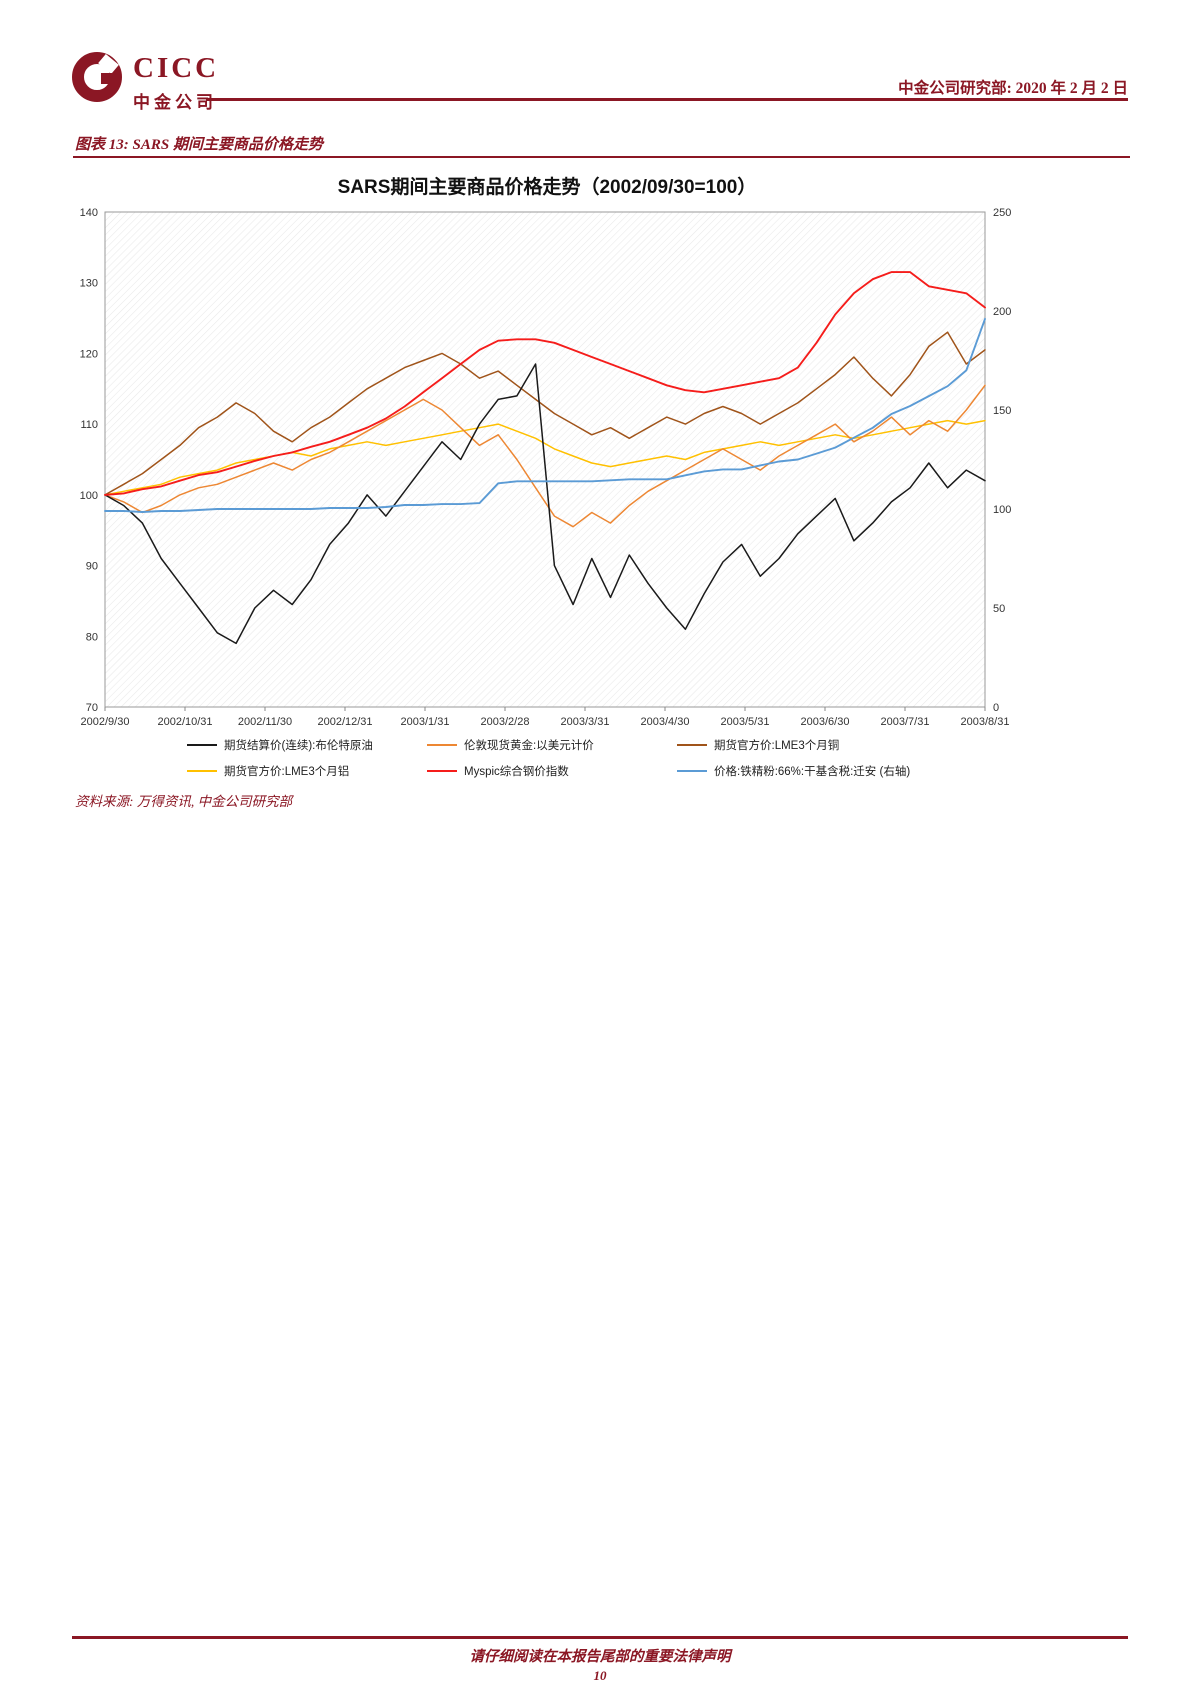  What do you see at coordinates (1002, 213) in the screenshot?
I see `y-right-tick-label: 250` at bounding box center [1002, 213].